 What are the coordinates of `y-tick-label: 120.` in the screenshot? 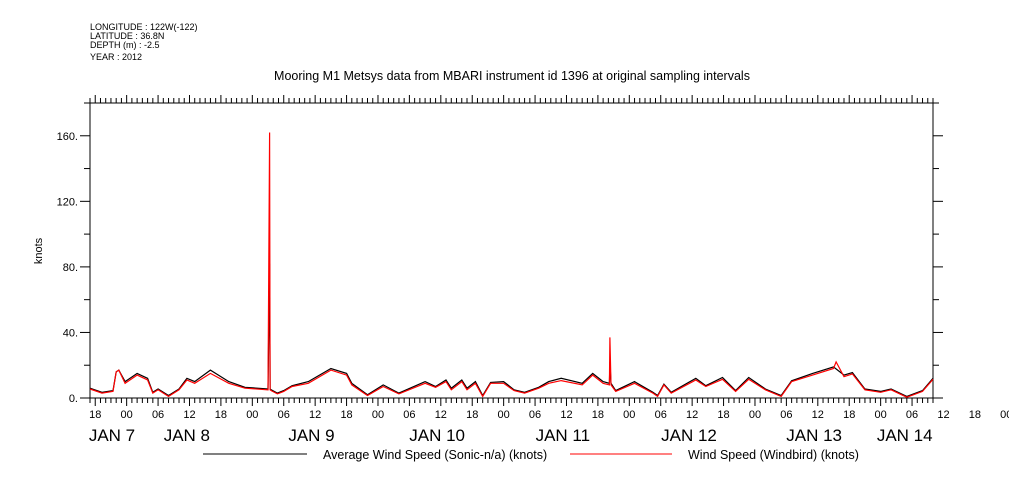 It's located at (67, 202).